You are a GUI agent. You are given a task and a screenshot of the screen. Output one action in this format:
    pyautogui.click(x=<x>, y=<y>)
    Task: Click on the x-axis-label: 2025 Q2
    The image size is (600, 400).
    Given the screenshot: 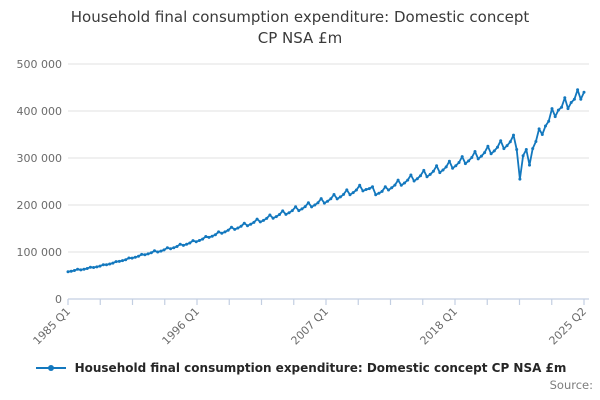 What is the action you would take?
    pyautogui.click(x=568, y=326)
    